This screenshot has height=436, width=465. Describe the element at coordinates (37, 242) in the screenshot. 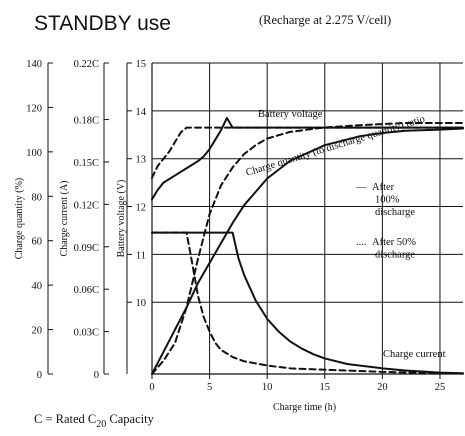

I see `quantity-tick-label-3: 60` at that location.